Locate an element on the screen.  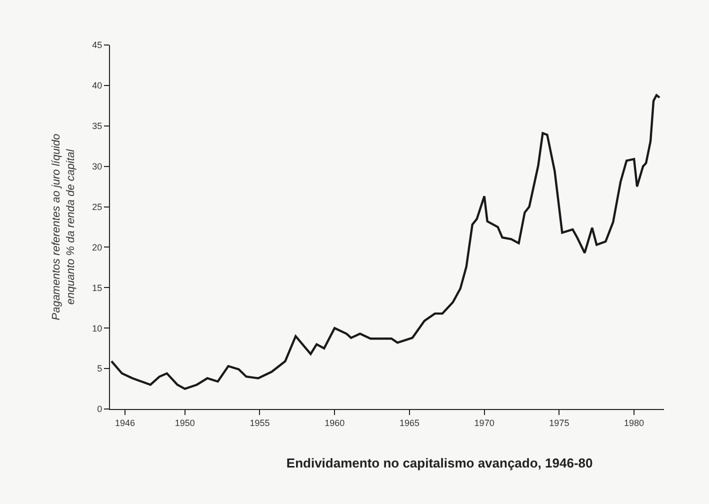
x-tick-label: 1955 is located at coordinates (260, 423).